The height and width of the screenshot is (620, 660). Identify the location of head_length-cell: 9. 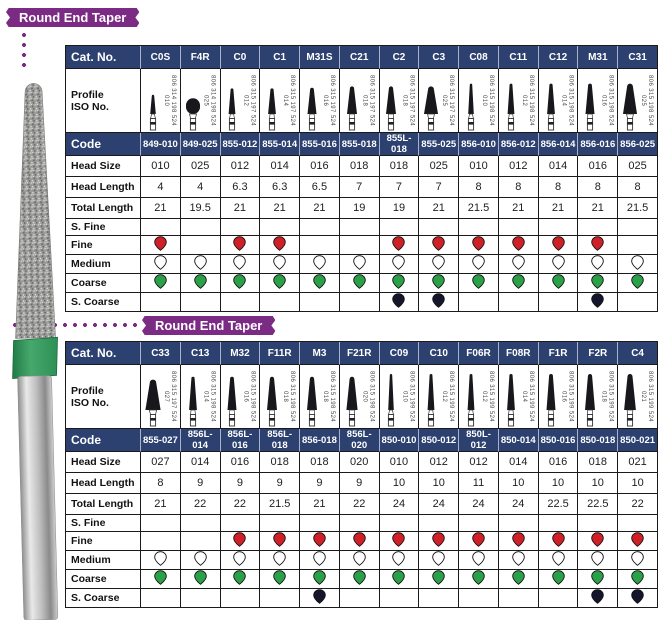
(320, 483).